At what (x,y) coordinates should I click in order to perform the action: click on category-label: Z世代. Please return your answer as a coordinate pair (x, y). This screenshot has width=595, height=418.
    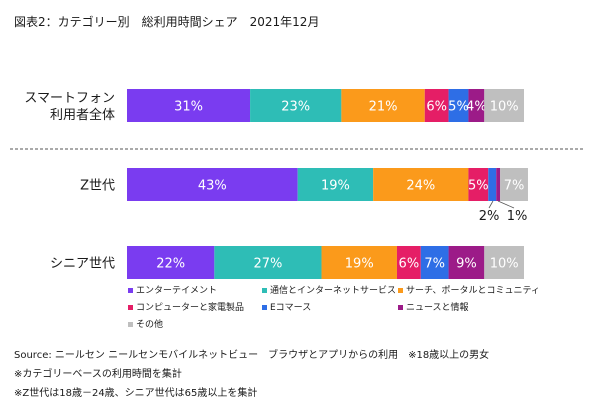
    Looking at the image, I should click on (97, 186).